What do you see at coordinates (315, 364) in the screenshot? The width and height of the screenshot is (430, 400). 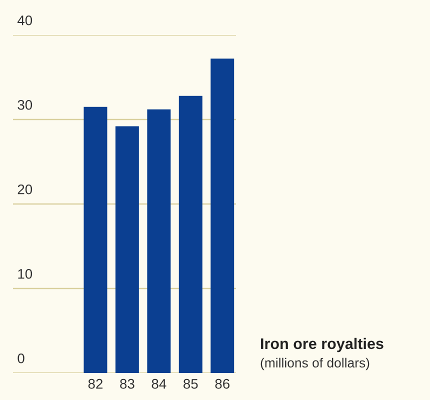 I see `text: (millions of dollars)` at bounding box center [315, 364].